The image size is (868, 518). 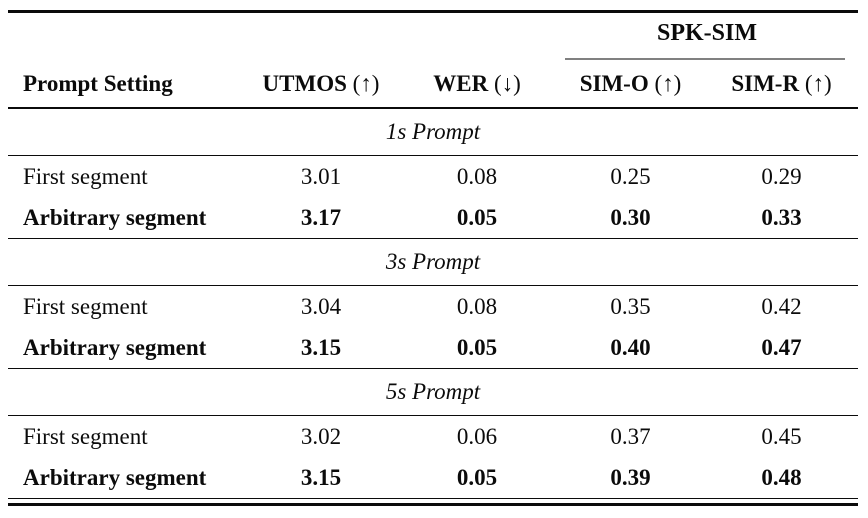 I want to click on column-header-sim-o: SIM-O (↑), so click(x=630, y=84).